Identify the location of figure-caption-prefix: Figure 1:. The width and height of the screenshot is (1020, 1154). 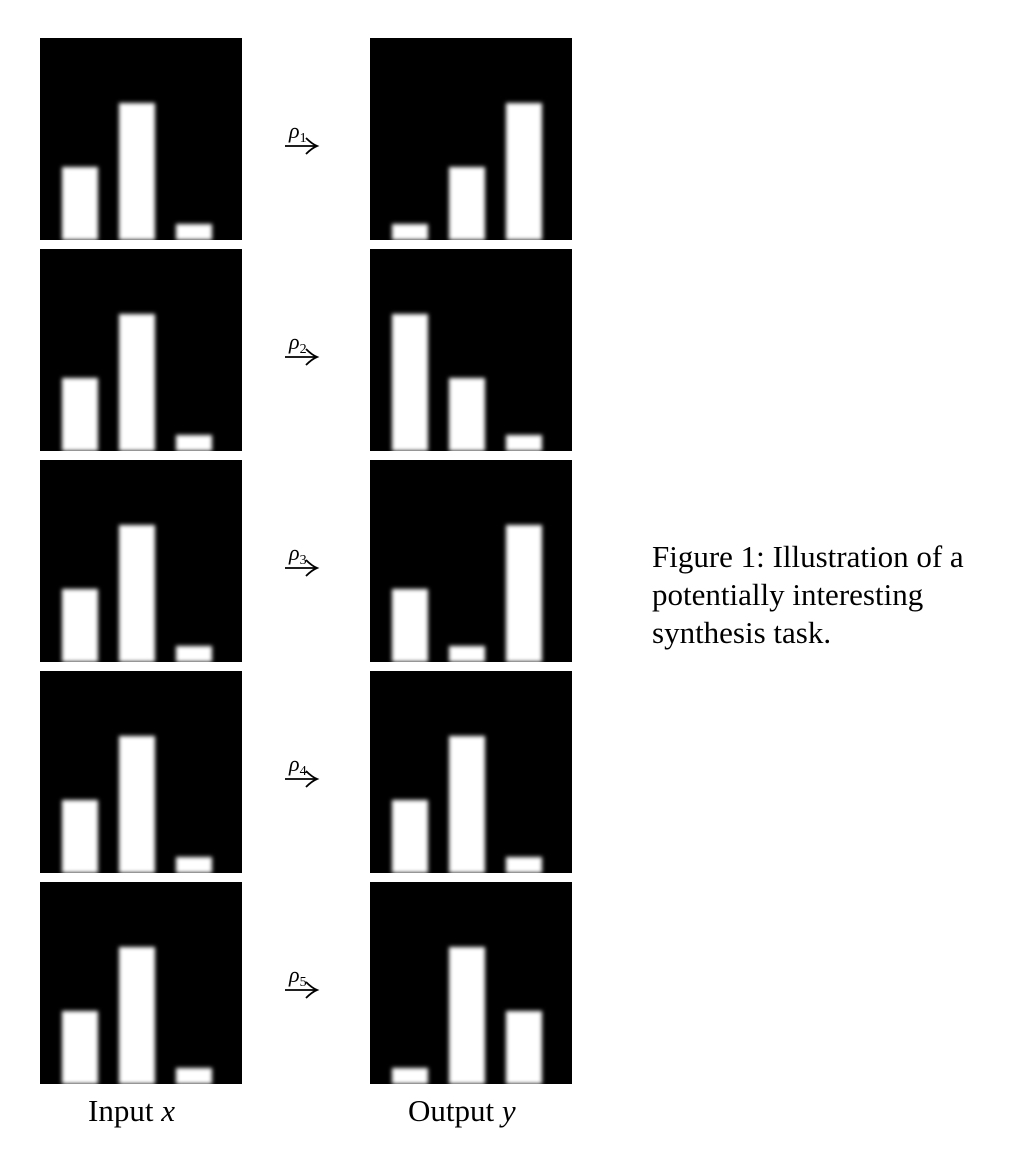
(708, 556).